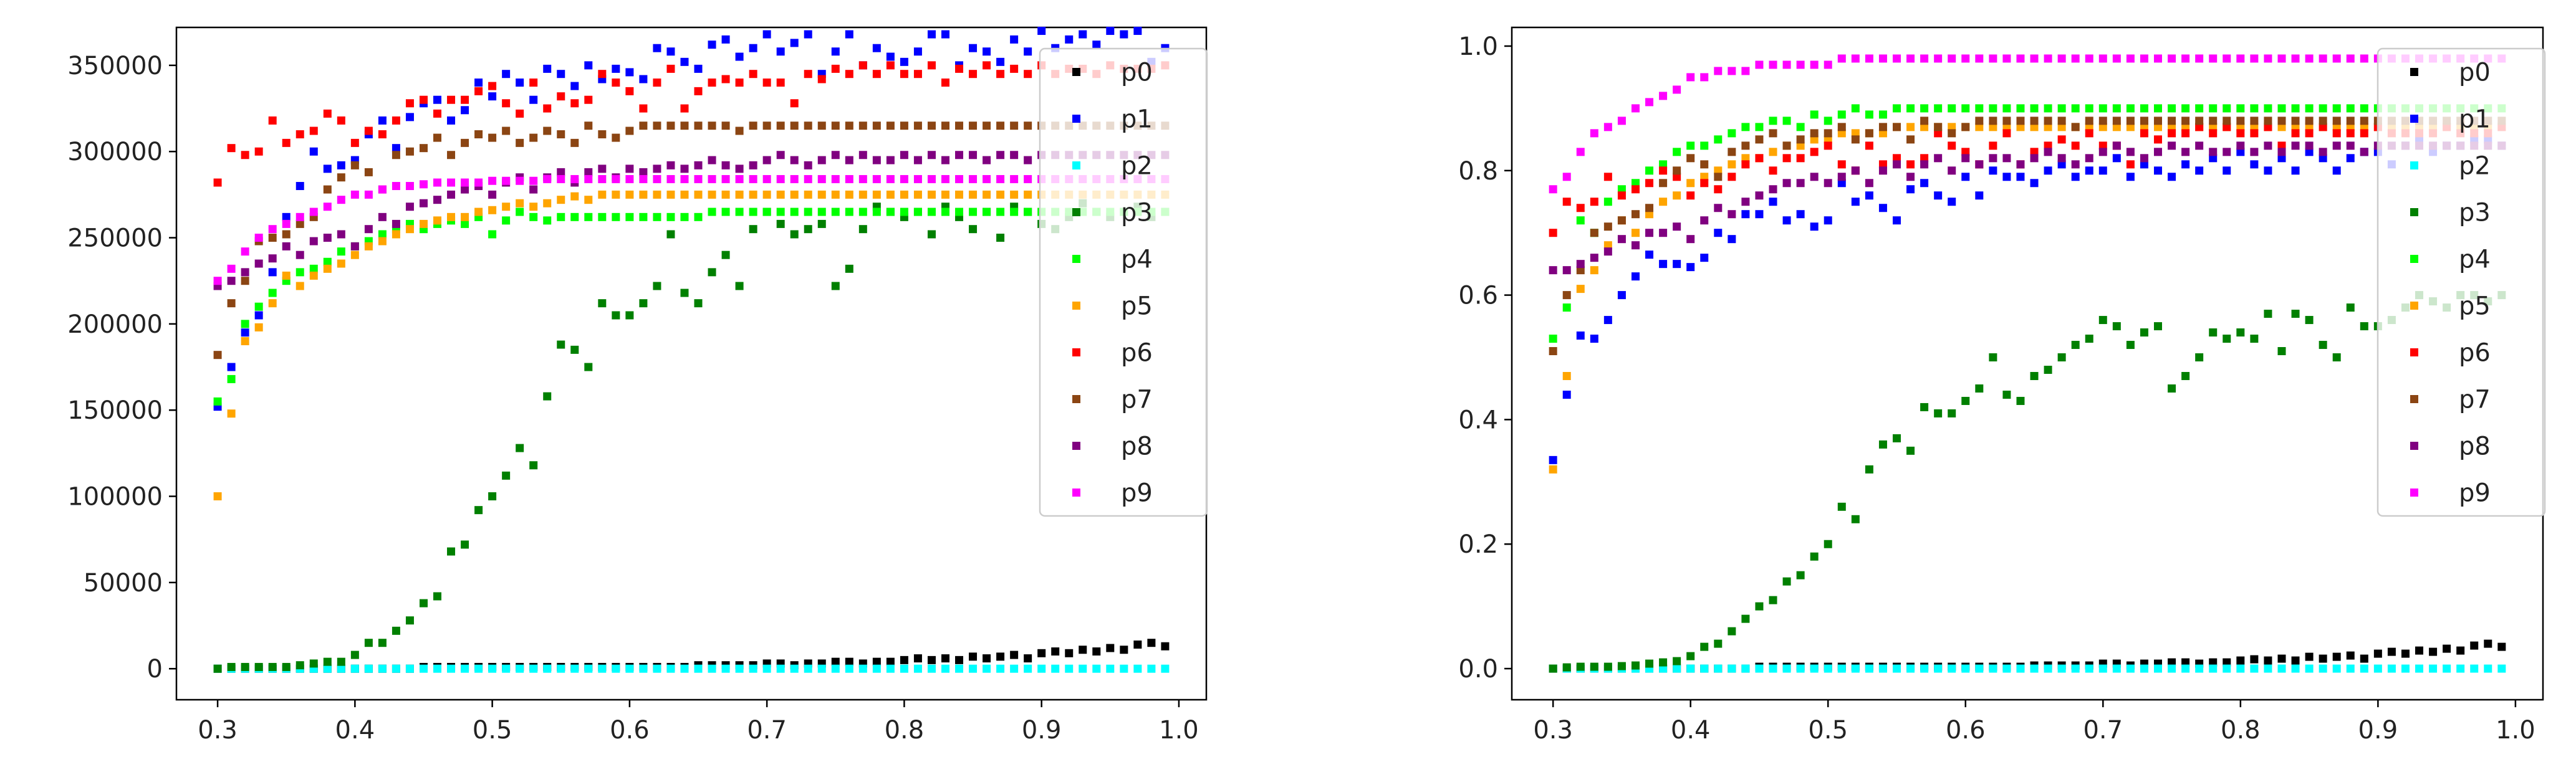 Image resolution: width=2576 pixels, height=777 pixels. Describe the element at coordinates (2414, 399) in the screenshot. I see `right-legend-marker-p7` at that location.